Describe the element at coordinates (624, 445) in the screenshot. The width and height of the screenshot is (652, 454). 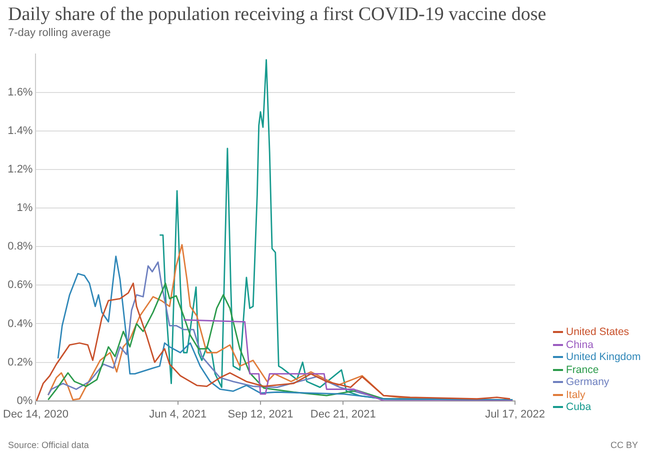
I see `text: CC BY` at that location.